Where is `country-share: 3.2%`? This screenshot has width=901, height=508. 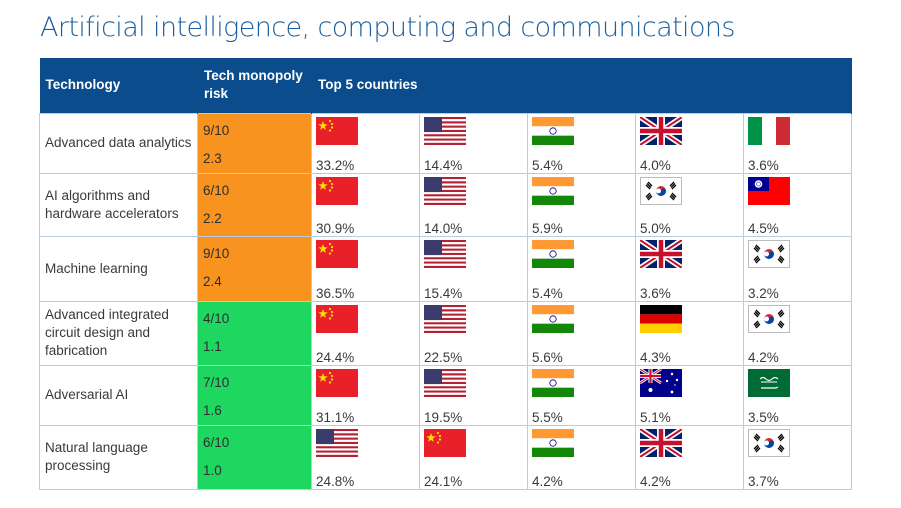 country-share: 3.2% is located at coordinates (763, 293).